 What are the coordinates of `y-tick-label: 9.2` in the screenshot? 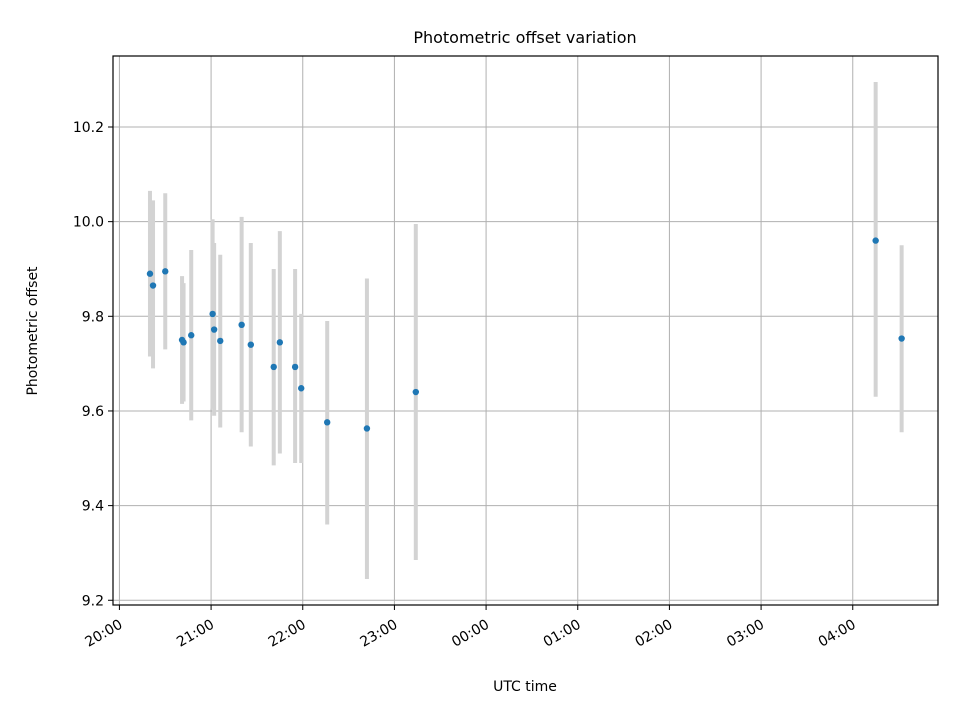 It's located at (93, 601).